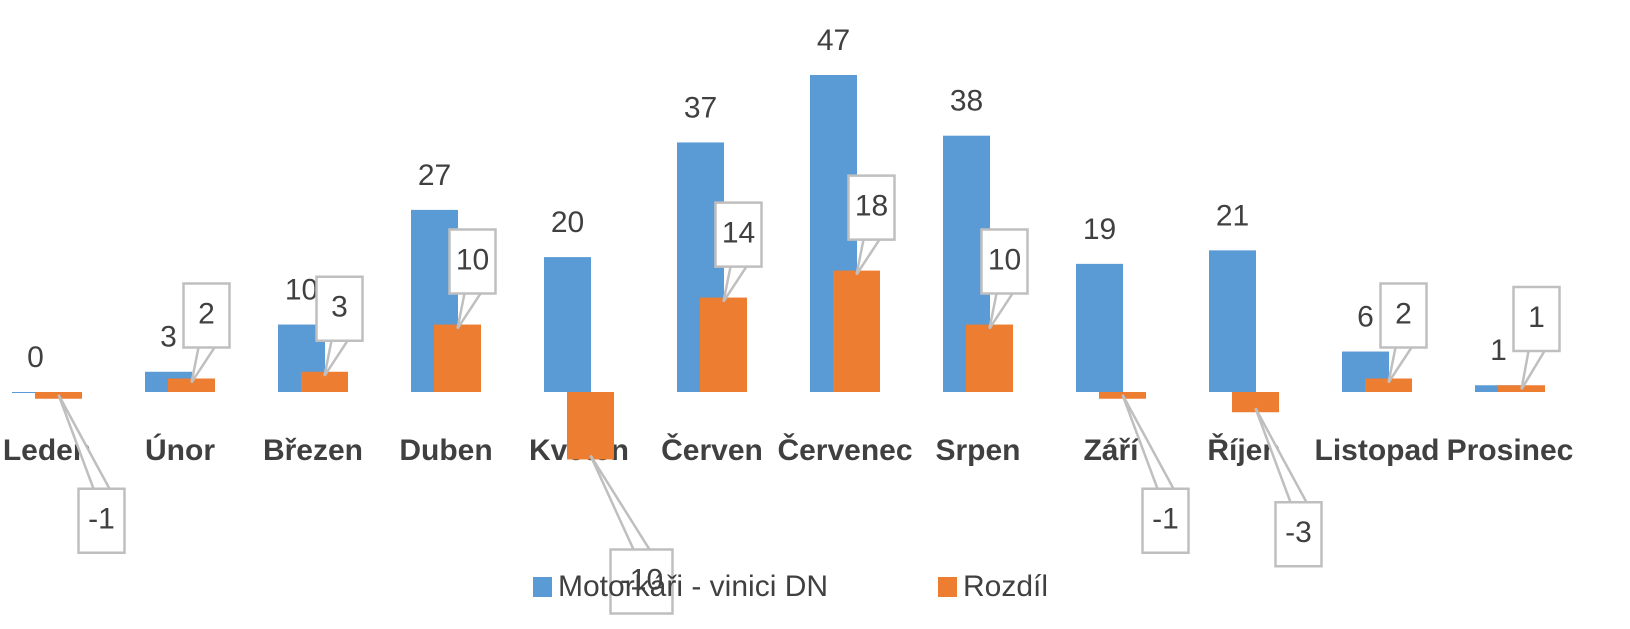 Image resolution: width=1630 pixels, height=629 pixels. I want to click on data-label: 19, so click(1099, 229).